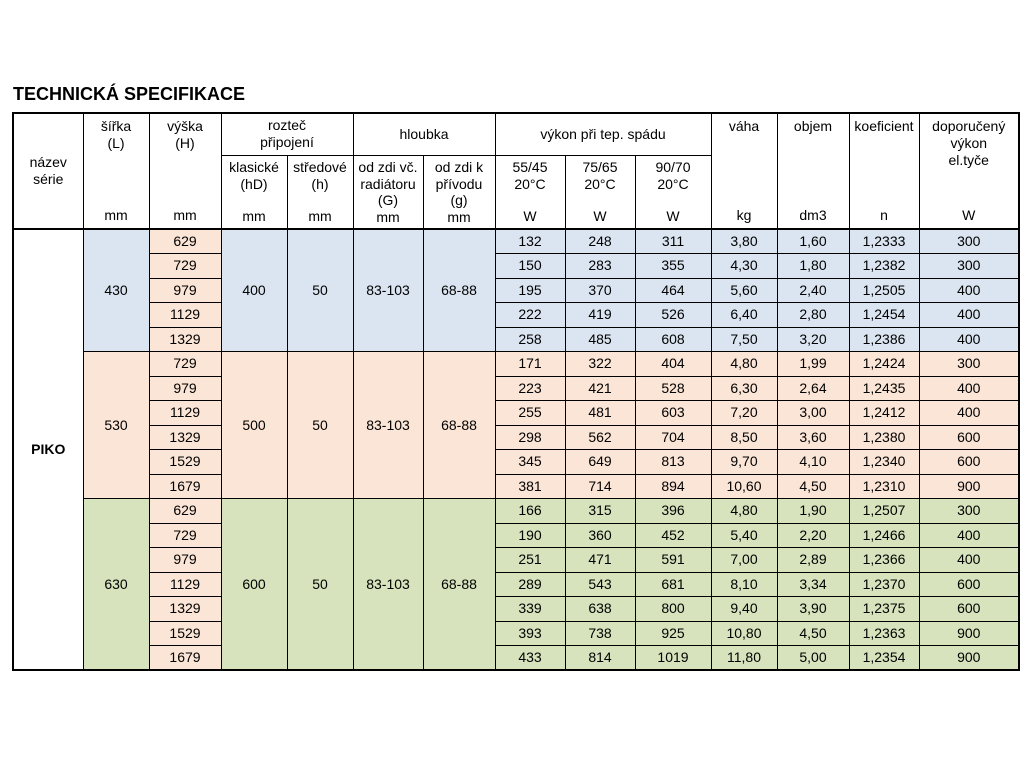 Image resolution: width=1024 pixels, height=768 pixels. What do you see at coordinates (530, 339) in the screenshot?
I see `vykon-55-45-cell: 258` at bounding box center [530, 339].